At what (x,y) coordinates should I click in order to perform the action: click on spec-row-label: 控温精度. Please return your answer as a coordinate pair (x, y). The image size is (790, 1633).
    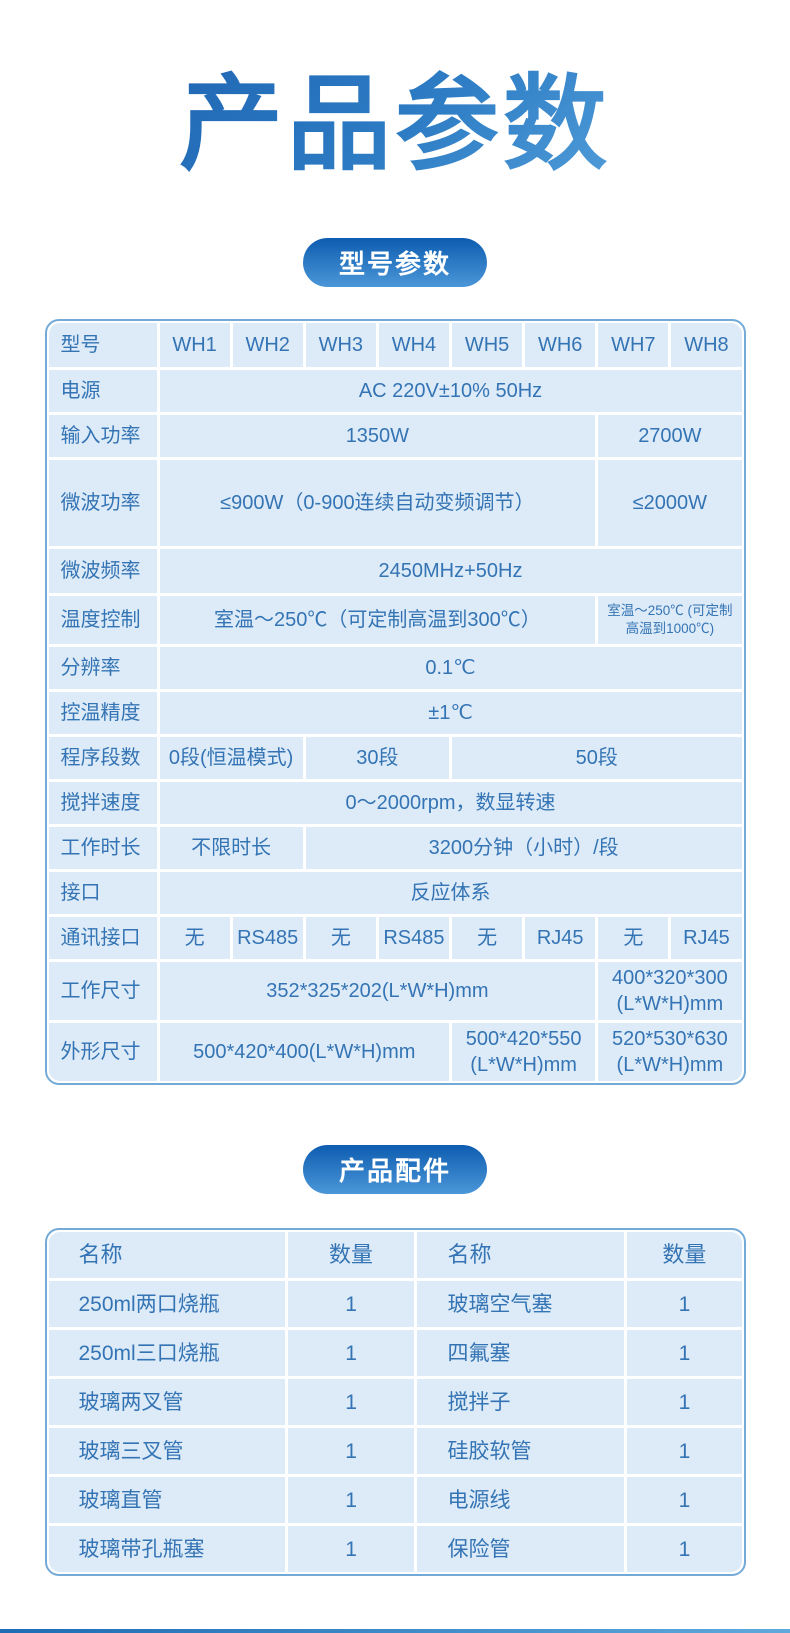
    Looking at the image, I should click on (102, 713).